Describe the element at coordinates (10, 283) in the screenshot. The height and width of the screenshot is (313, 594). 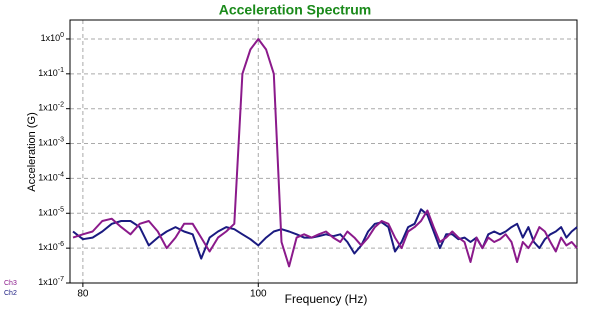
I see `legend-entry: Ch3` at that location.